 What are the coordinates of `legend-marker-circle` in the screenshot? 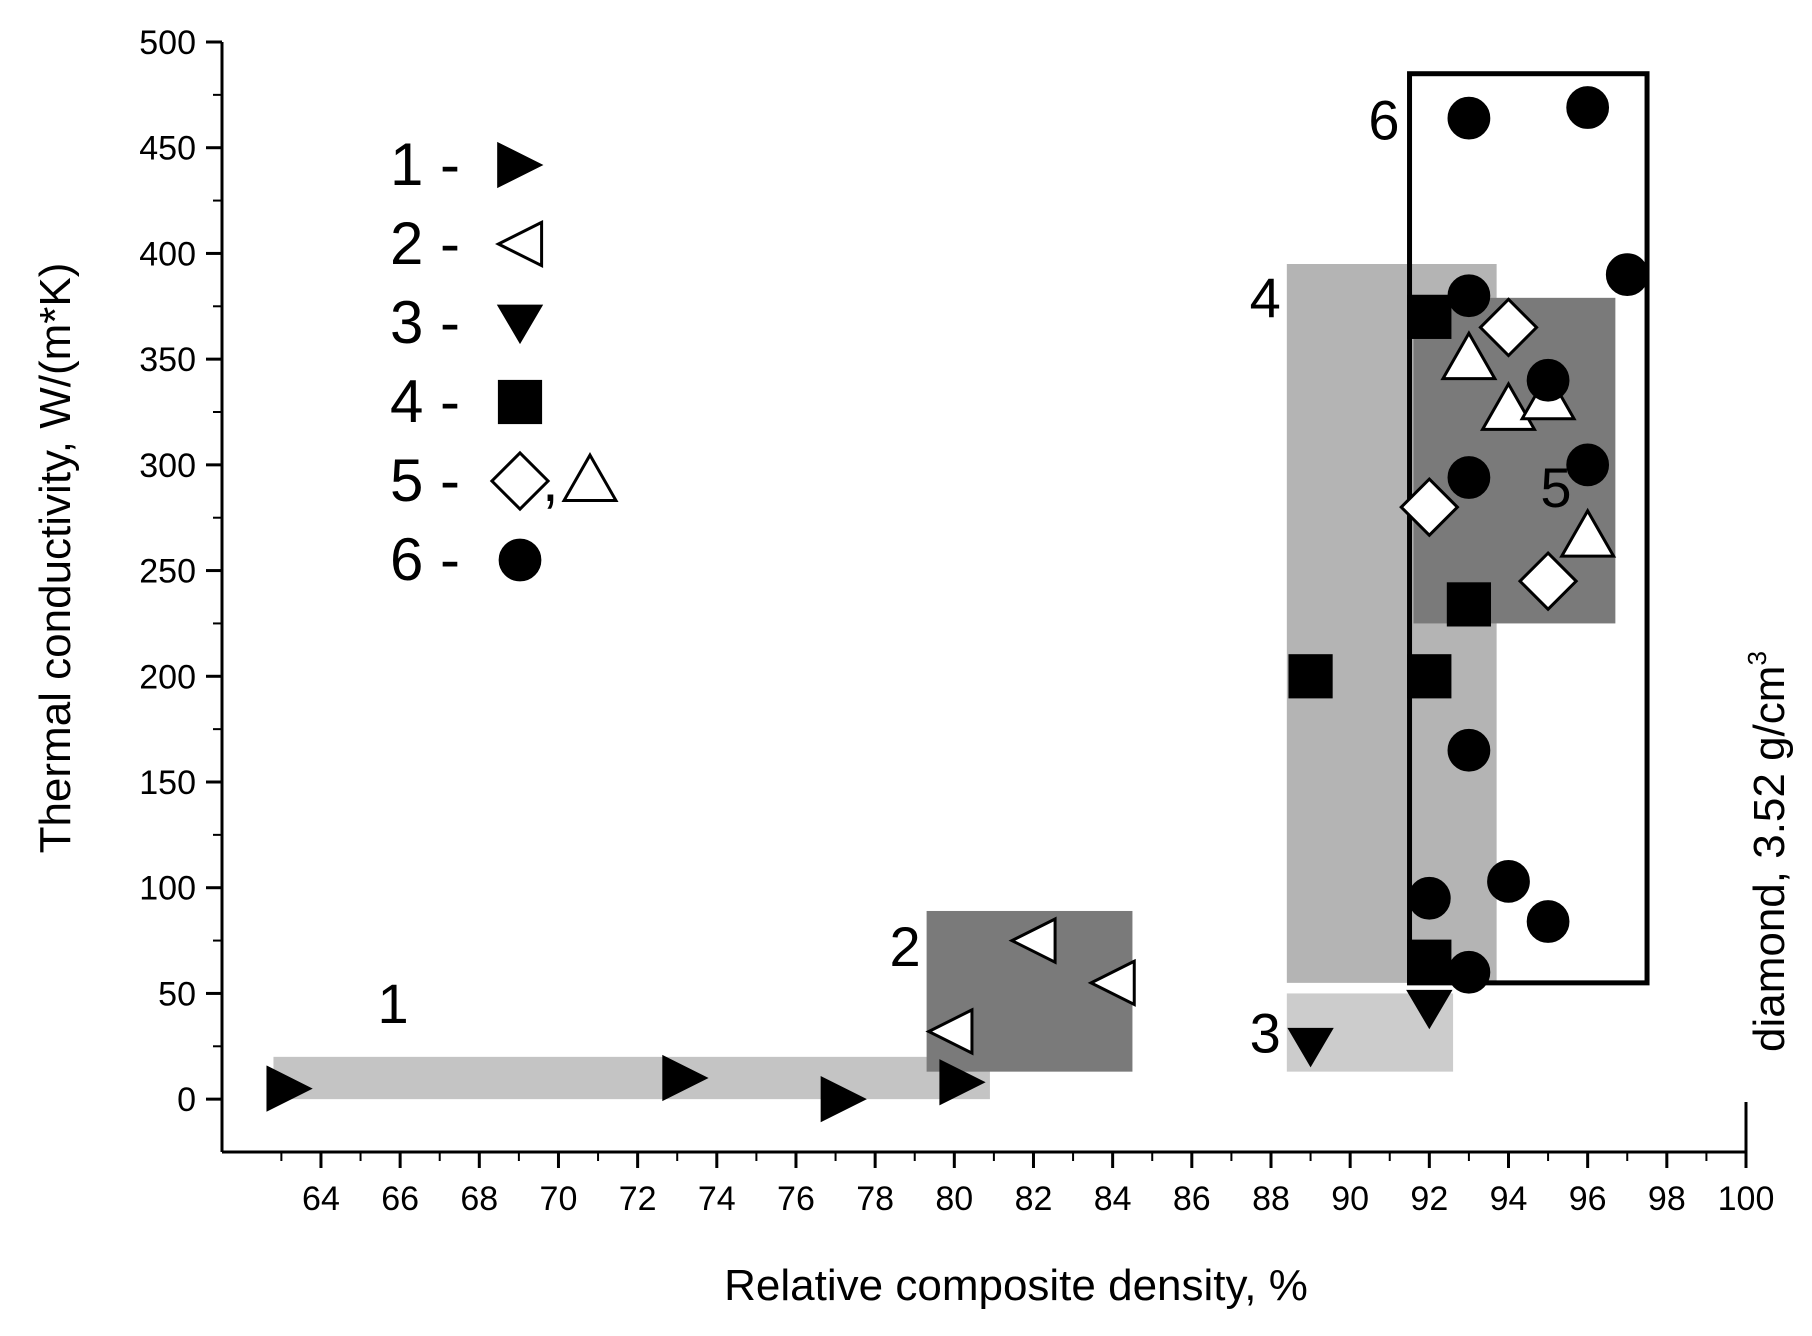 It's located at (520, 560).